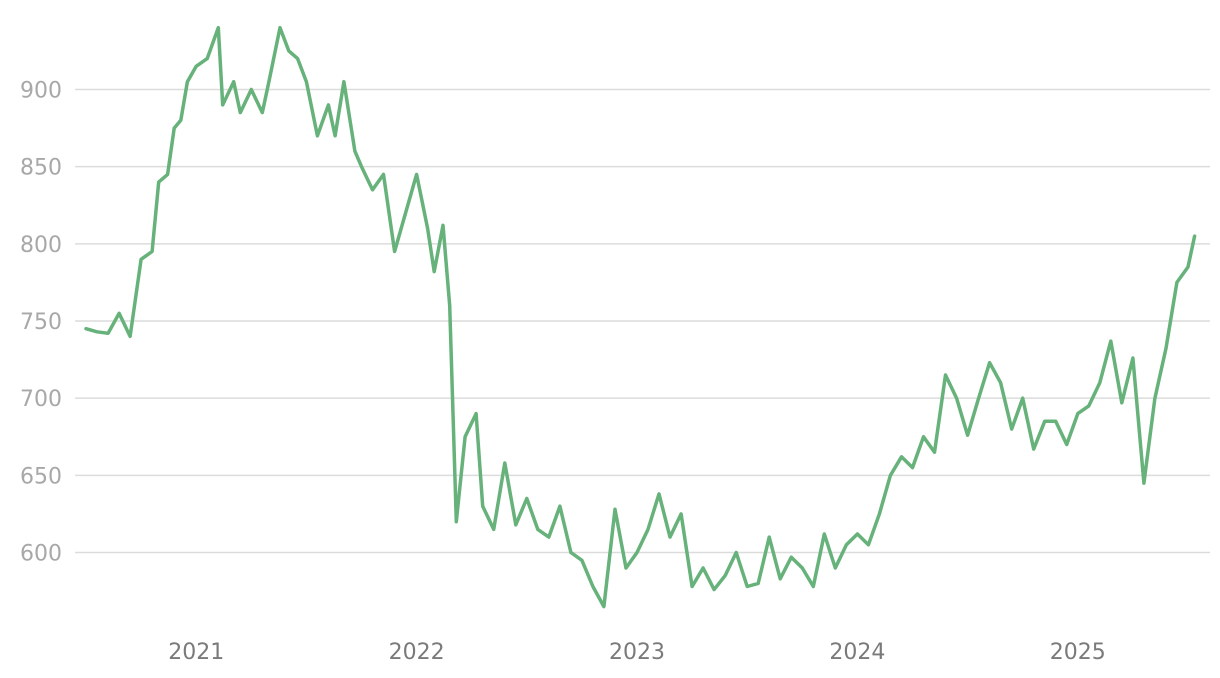 This screenshot has width=1220, height=678. I want to click on y-tick-label: 750, so click(41, 322).